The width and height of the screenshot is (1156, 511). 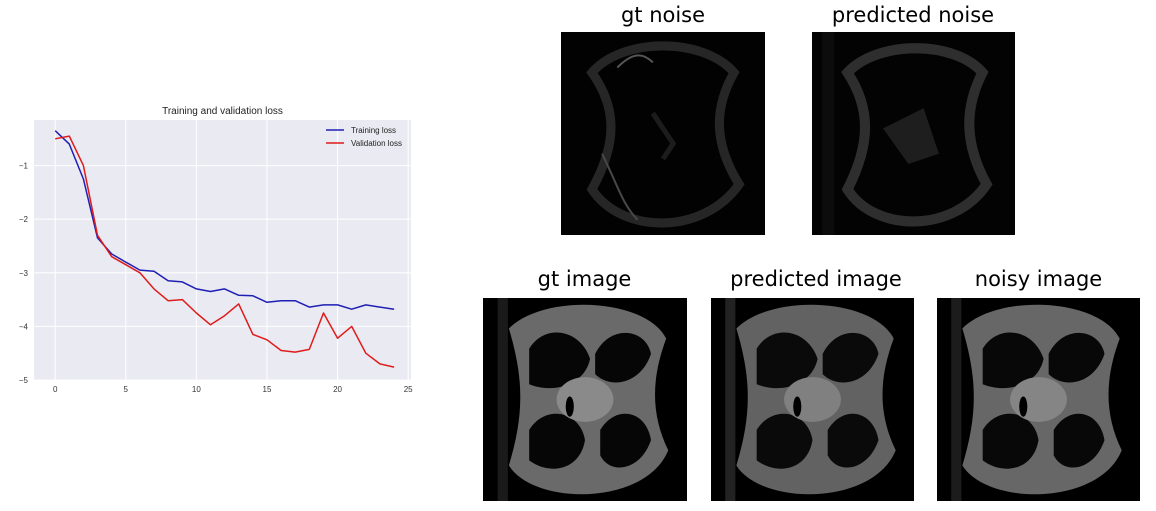 I want to click on series-line-validation-loss, so click(x=225, y=251).